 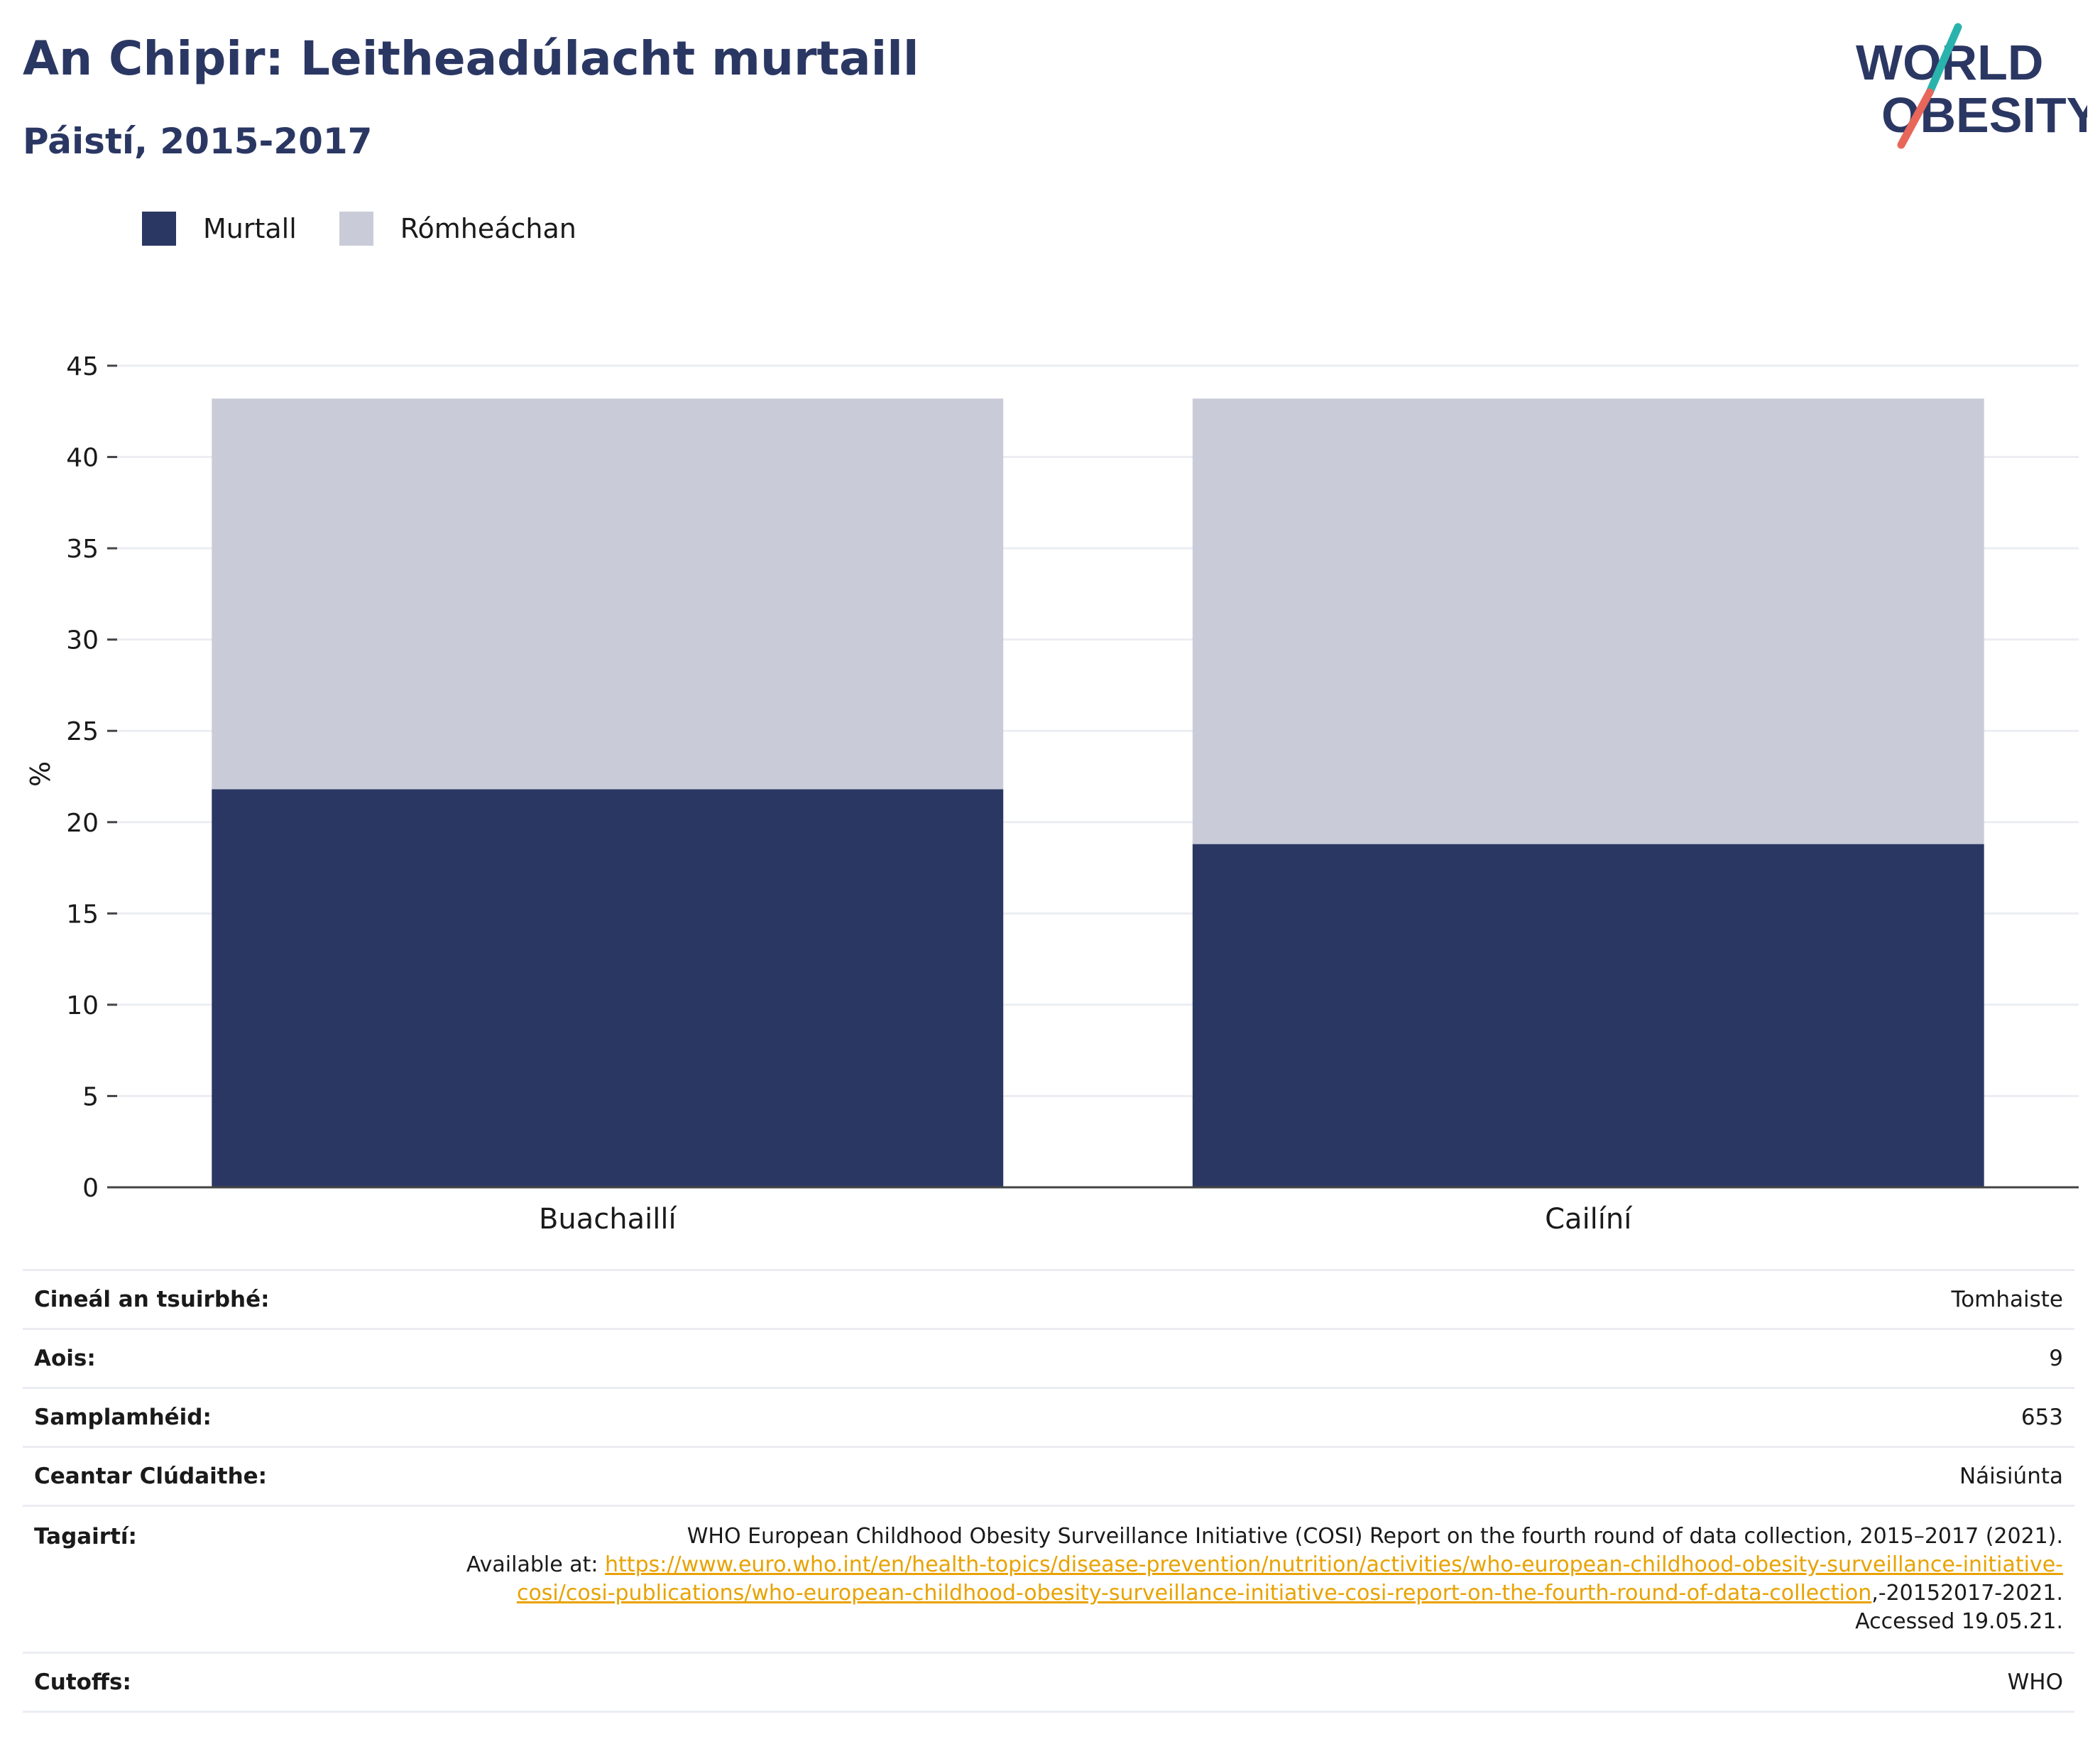 I want to click on legend-label-overweight: Rómheáchan, so click(x=488, y=228).